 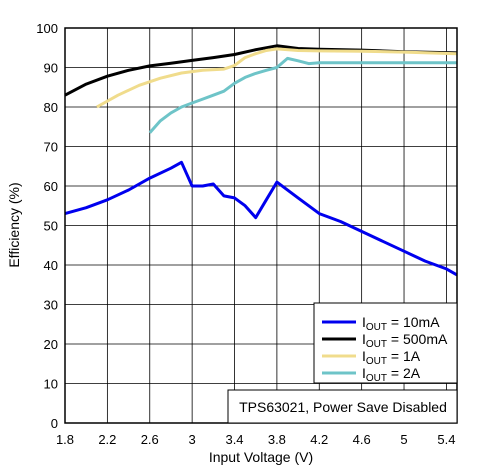 I want to click on y-tick-label: 30, so click(x=51, y=305).